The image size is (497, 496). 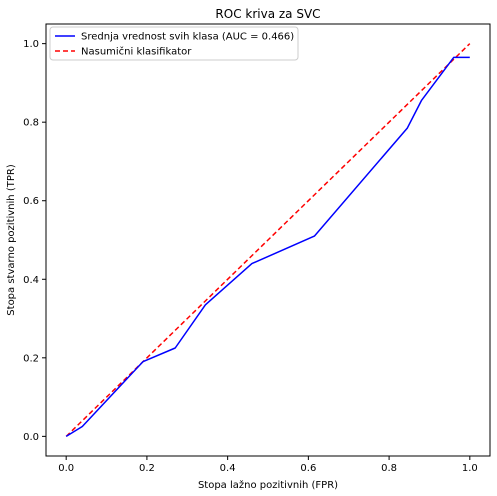 What do you see at coordinates (11, 240) in the screenshot?
I see `y-axis-title: Stopa stvarno pozitivnih (TPR)` at bounding box center [11, 240].